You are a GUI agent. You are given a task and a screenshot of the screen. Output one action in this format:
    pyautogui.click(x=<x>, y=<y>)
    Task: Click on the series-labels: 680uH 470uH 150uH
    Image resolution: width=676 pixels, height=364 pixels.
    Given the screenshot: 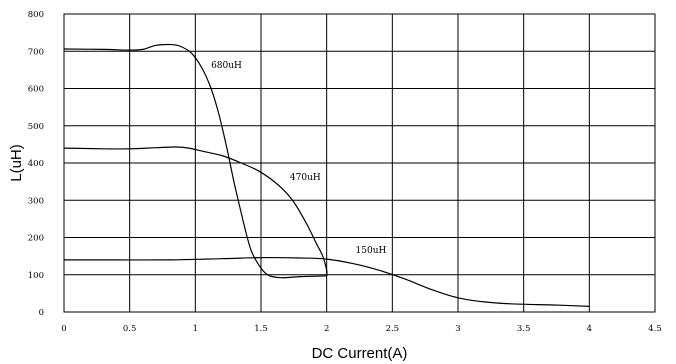 What is the action you would take?
    pyautogui.click(x=298, y=158)
    